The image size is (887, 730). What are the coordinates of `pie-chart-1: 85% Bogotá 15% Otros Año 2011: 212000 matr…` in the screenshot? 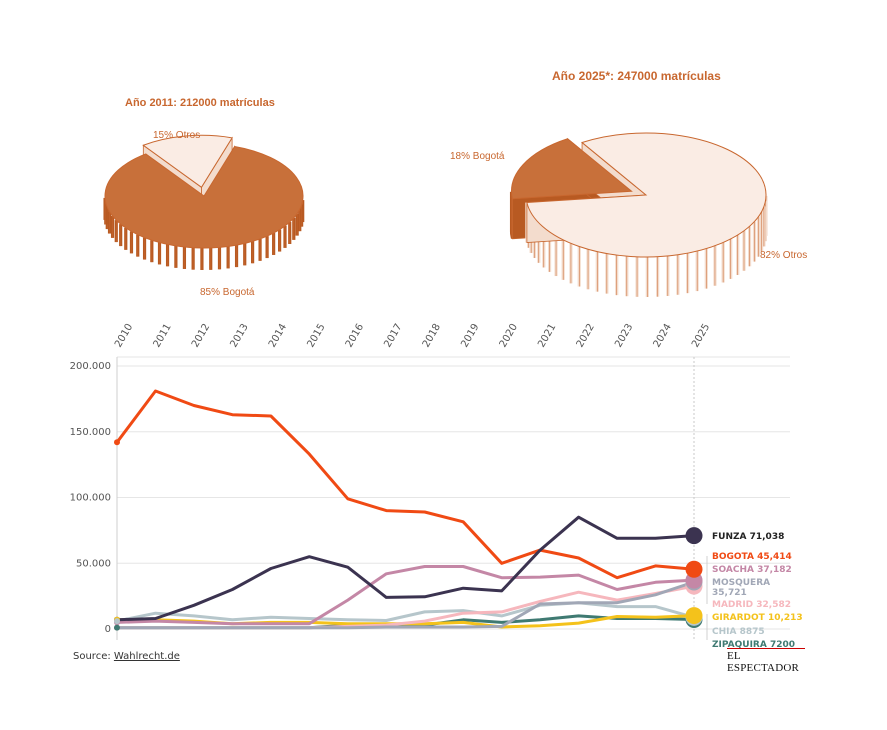 It's located at (204, 197).